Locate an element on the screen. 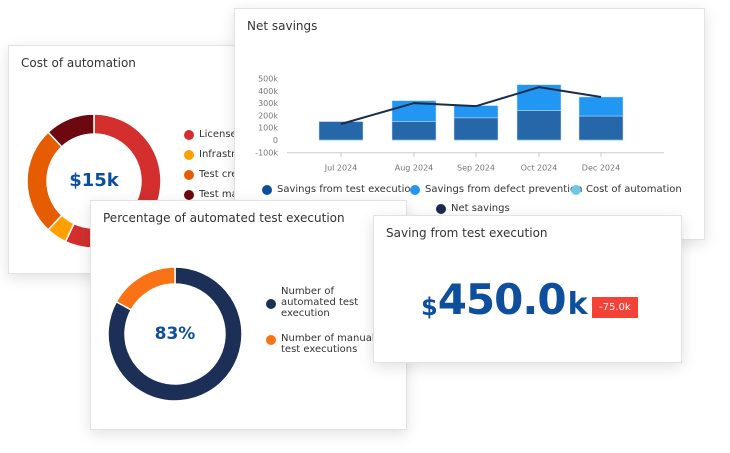 The height and width of the screenshot is (453, 730). legend-label: Test cre is located at coordinates (218, 174).